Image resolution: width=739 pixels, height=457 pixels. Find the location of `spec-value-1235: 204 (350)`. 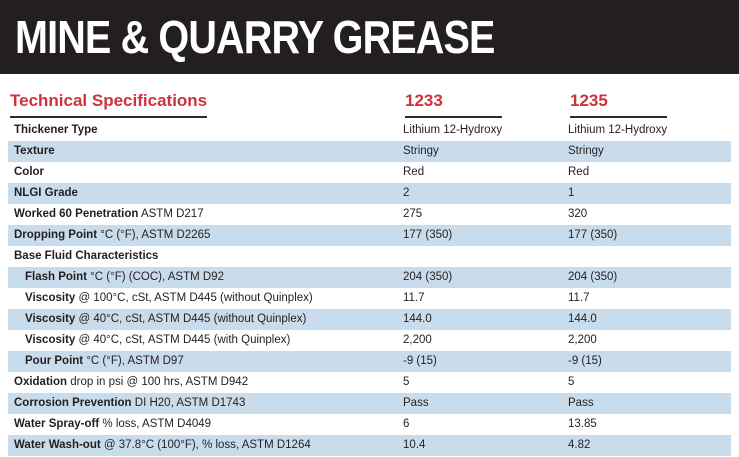

spec-value-1235: 204 (350) is located at coordinates (593, 277).